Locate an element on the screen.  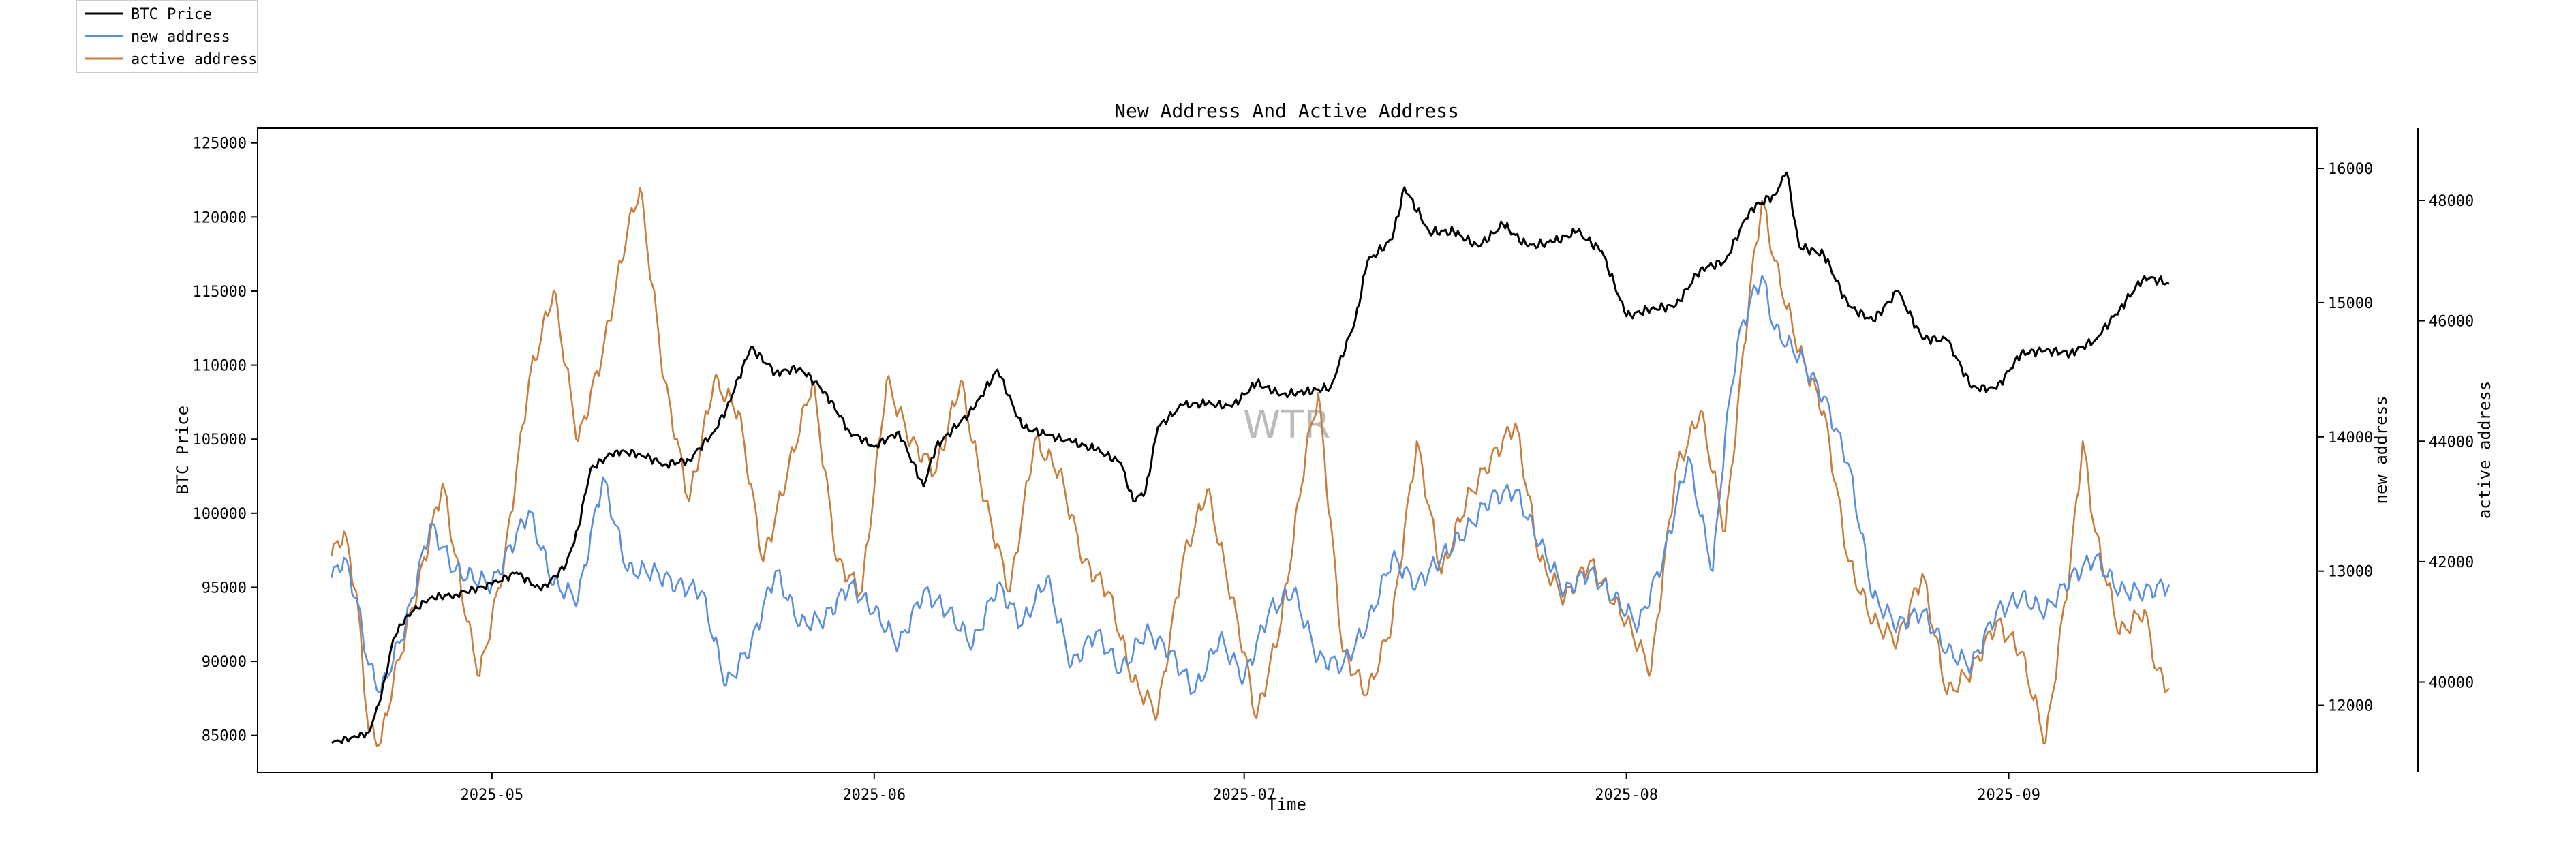
btc-price-tick-label: 100000 is located at coordinates (220, 514).